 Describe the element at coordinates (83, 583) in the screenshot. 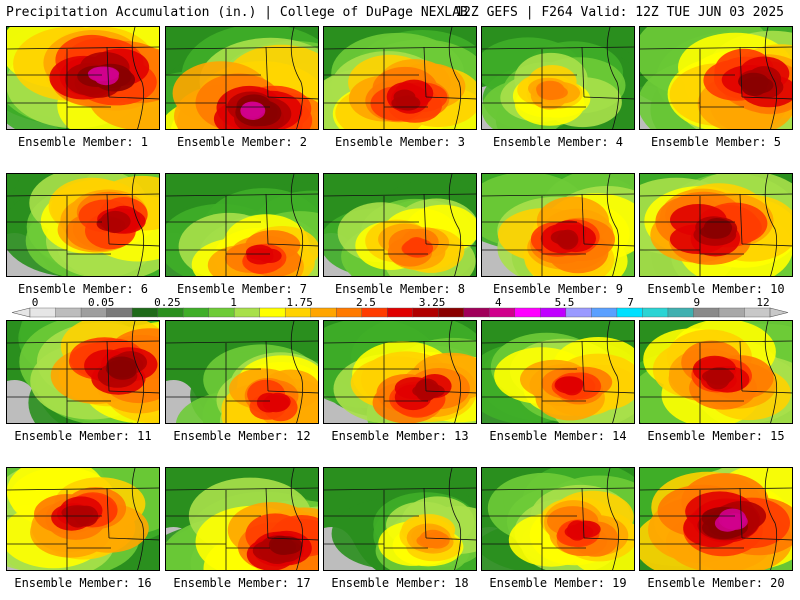

I see `member-caption-16: Ensemble Member: 16` at that location.